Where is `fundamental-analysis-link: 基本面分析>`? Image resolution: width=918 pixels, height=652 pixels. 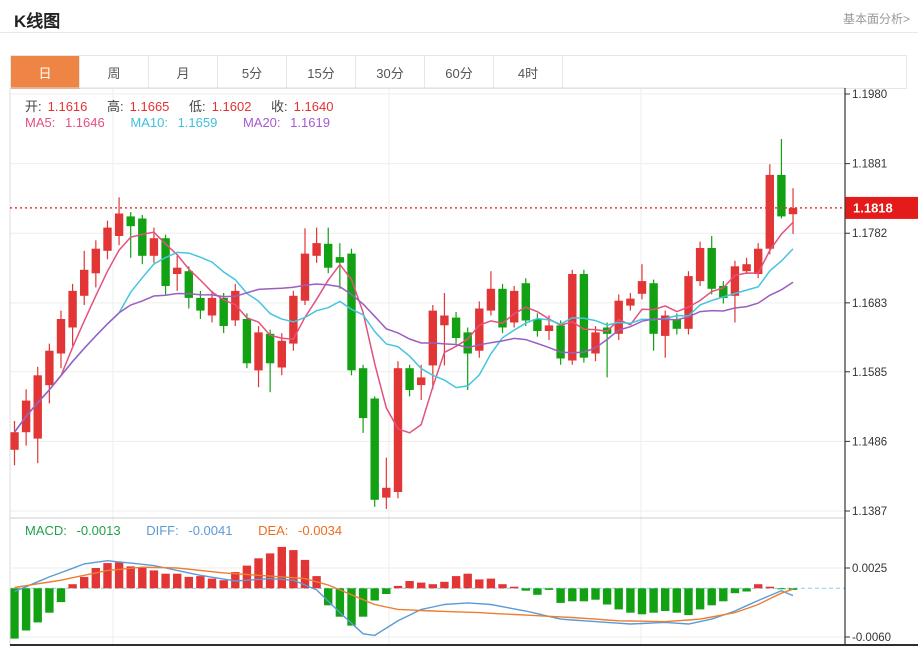 fundamental-analysis-link: 基本面分析> is located at coordinates (876, 19).